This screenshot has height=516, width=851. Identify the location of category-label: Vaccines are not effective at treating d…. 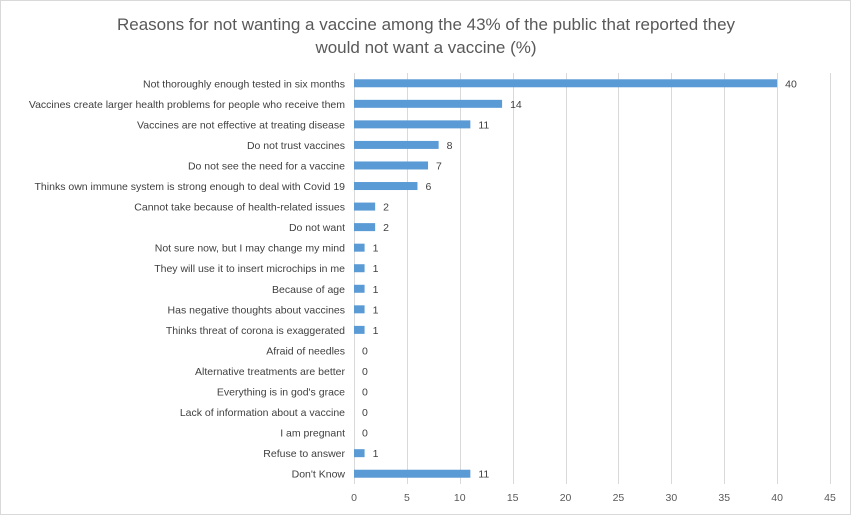
(241, 125).